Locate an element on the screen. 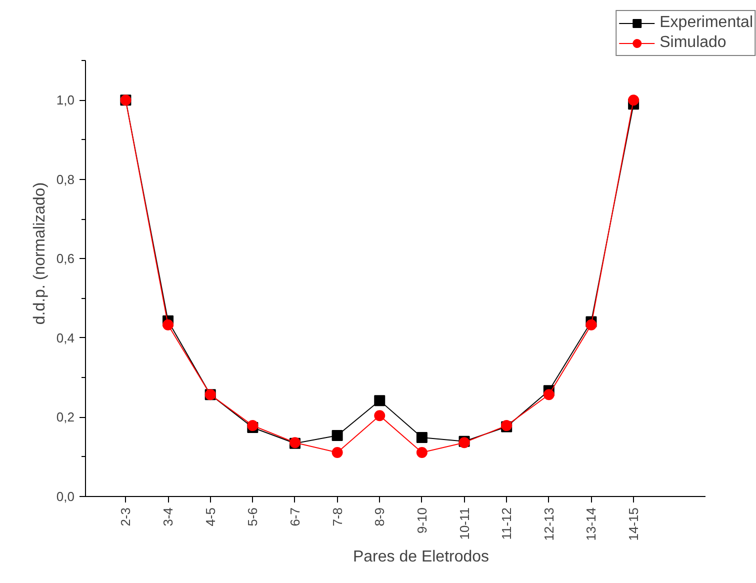 The image size is (756, 583). x-tick-label: 9-10 is located at coordinates (422, 520).